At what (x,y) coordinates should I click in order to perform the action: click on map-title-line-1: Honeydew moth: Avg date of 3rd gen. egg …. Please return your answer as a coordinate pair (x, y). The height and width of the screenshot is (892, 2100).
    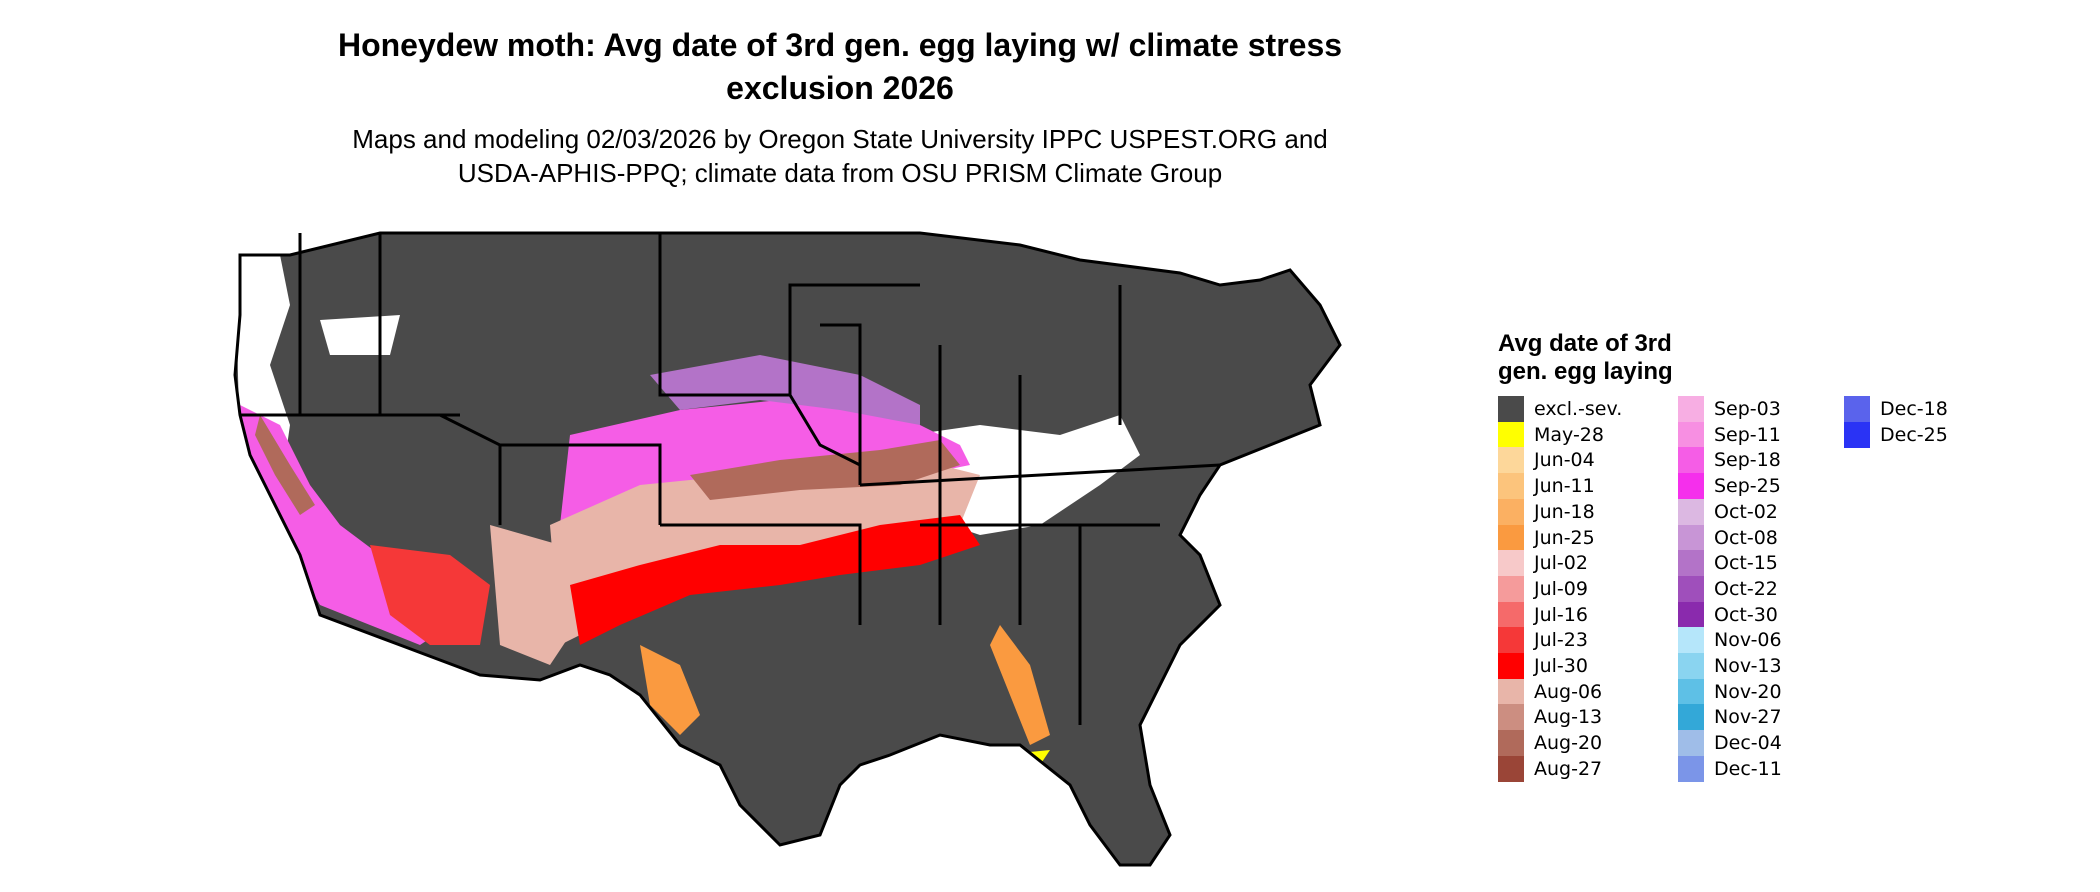
    Looking at the image, I should click on (840, 45).